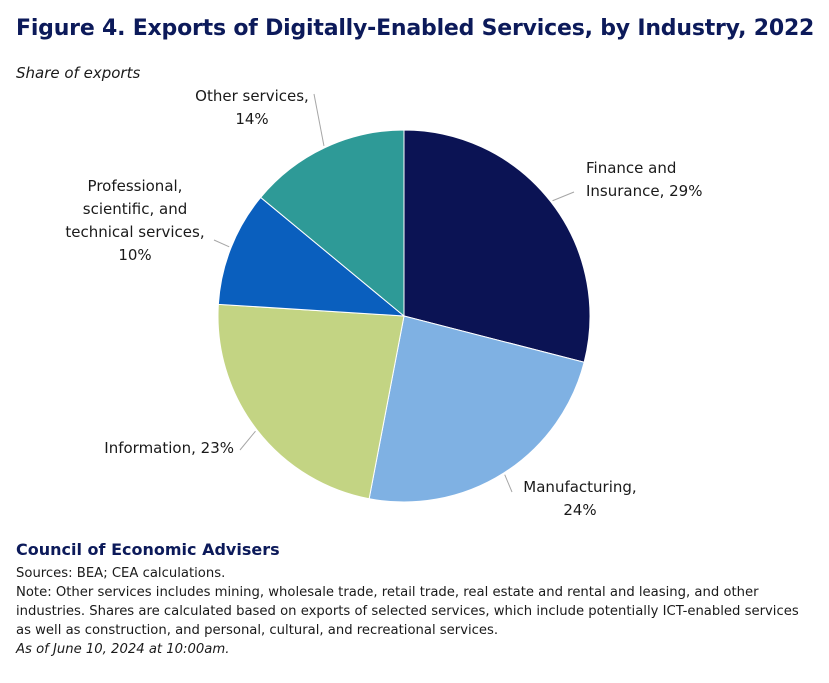 The height and width of the screenshot is (683, 829). I want to click on data-label-1: Finance and Insurance, 29%, so click(644, 179).